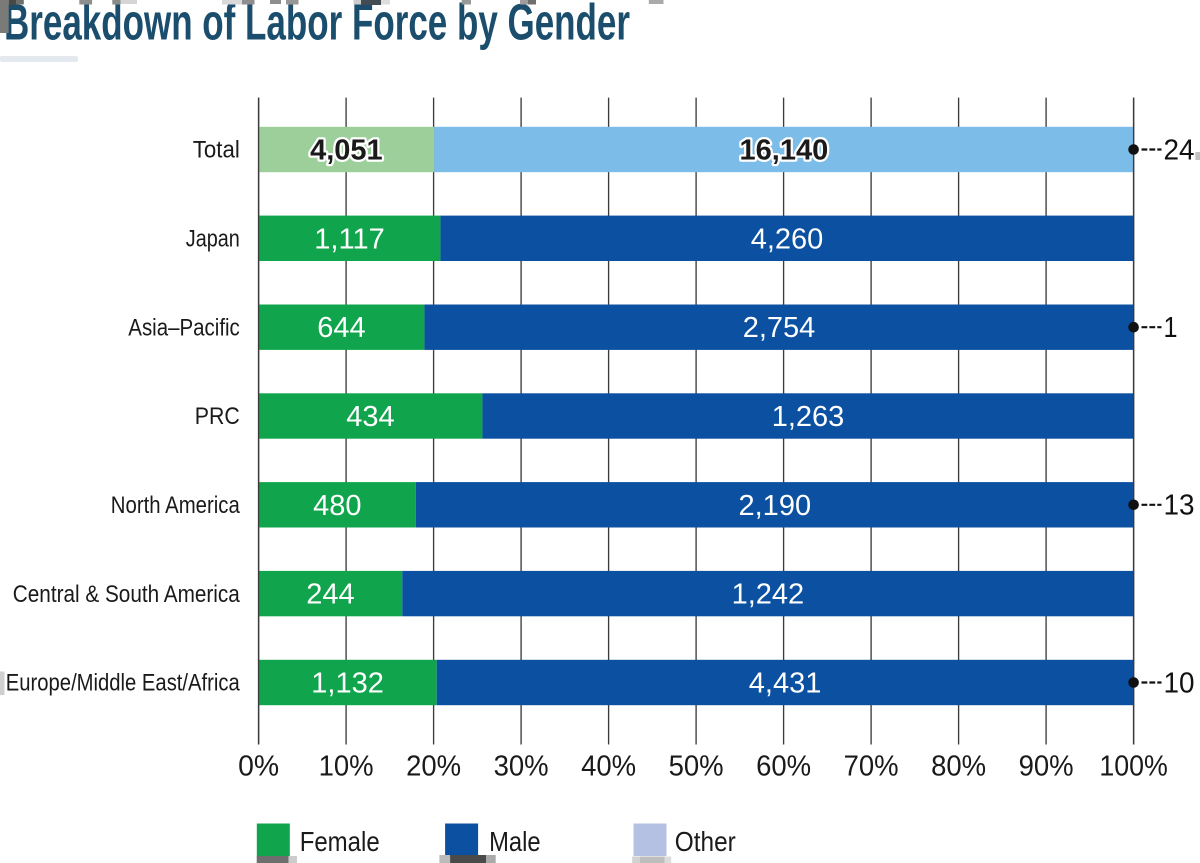  Describe the element at coordinates (779, 328) in the screenshot. I see `svg-text: 2,754` at that location.